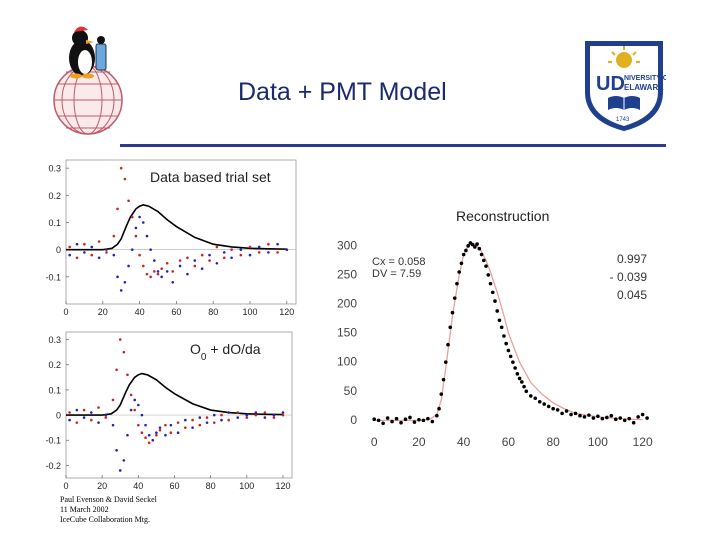  What do you see at coordinates (54, 223) in the screenshot?
I see `y-tick-label: 0.1` at bounding box center [54, 223].